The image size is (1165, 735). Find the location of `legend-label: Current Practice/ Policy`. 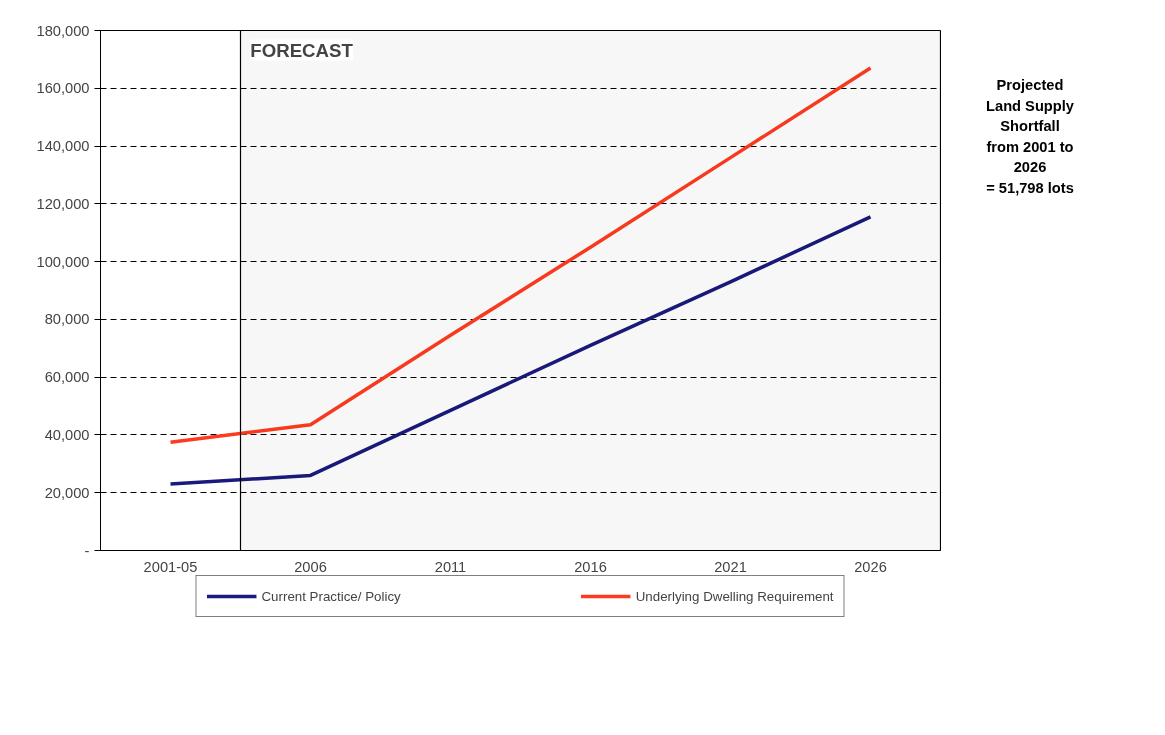

legend-label: Current Practice/ Policy is located at coordinates (331, 596).